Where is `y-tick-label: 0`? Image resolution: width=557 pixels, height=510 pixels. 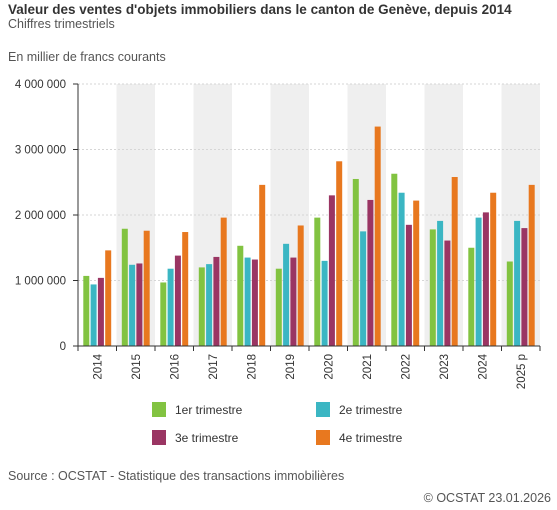
y-tick-label: 0 is located at coordinates (63, 347).